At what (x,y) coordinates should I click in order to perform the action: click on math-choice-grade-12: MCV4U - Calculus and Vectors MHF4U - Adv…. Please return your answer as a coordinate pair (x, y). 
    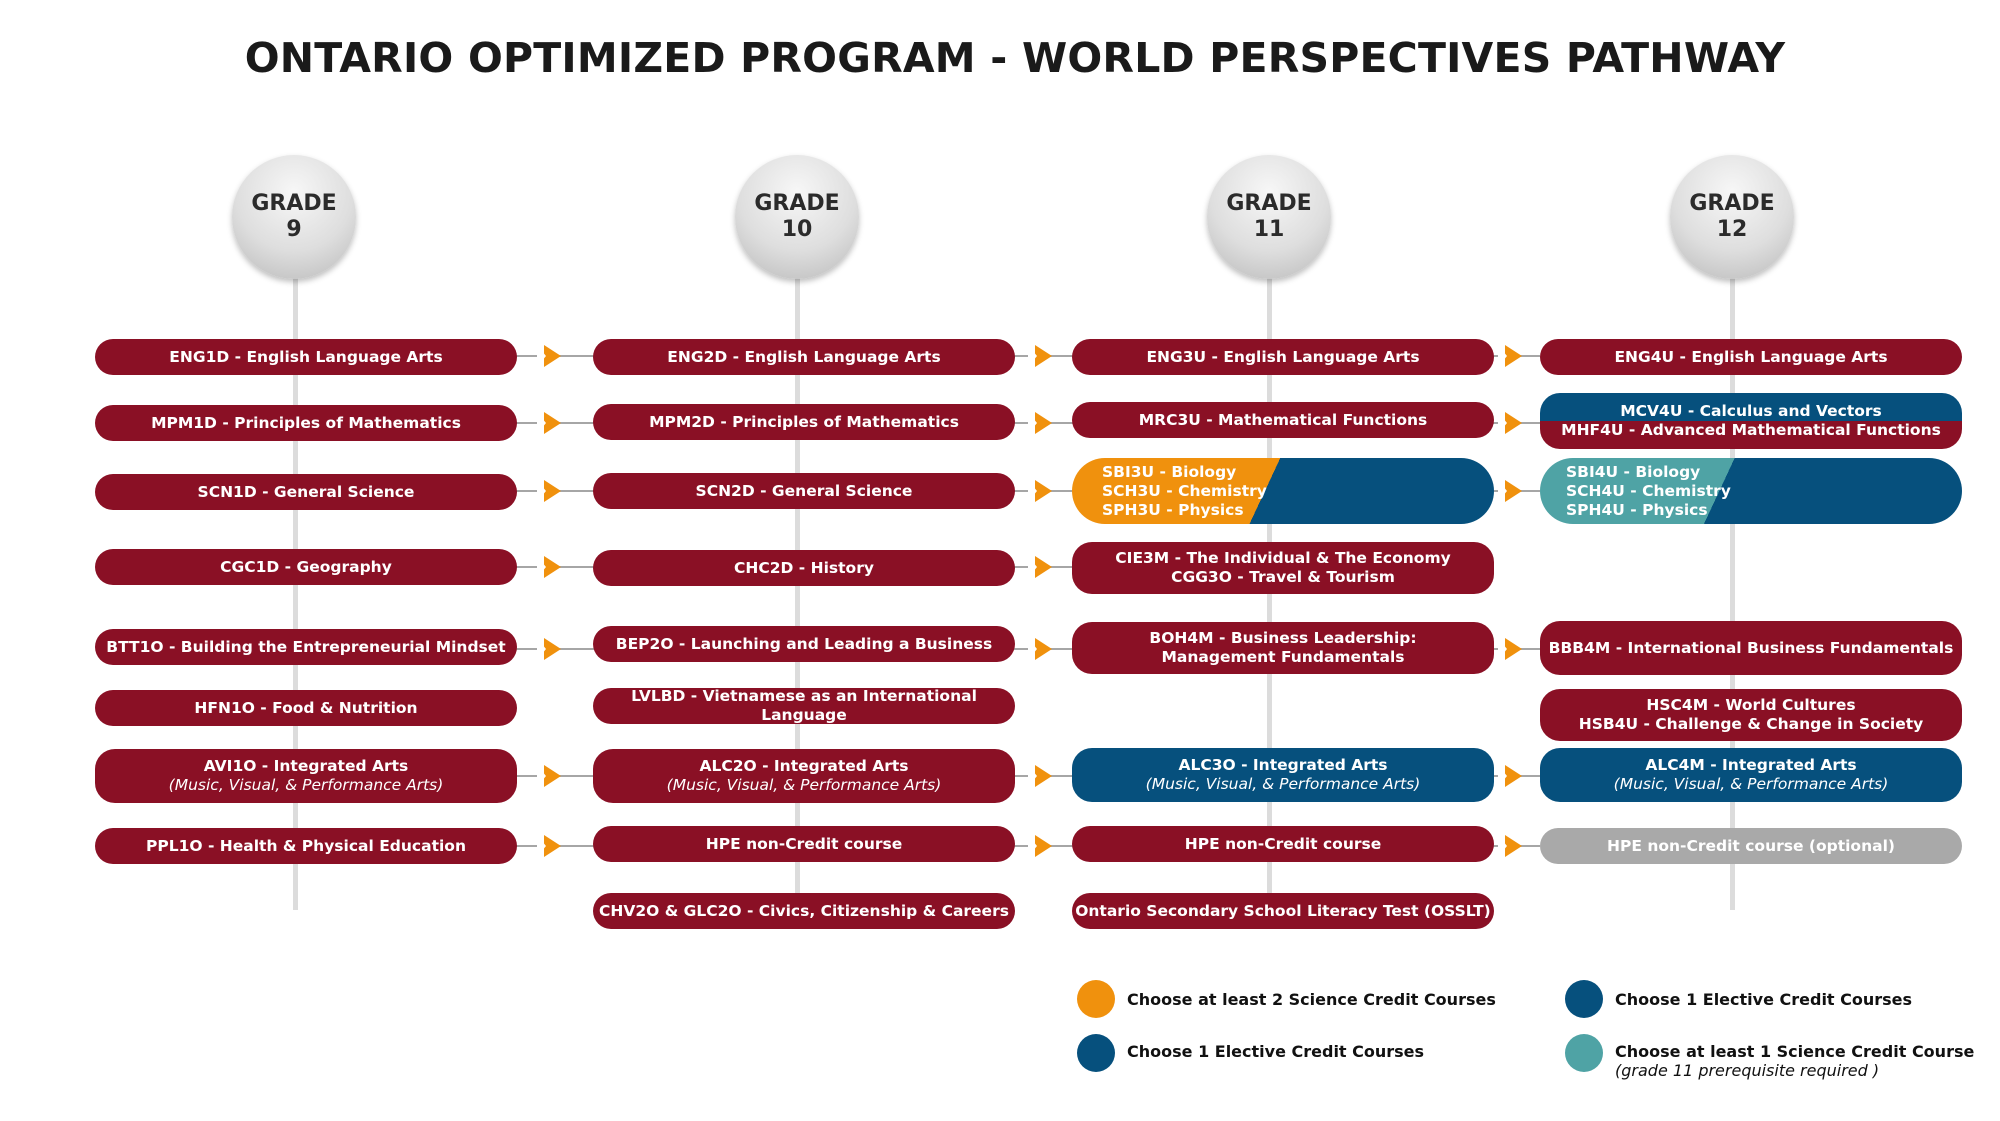
    Looking at the image, I should click on (1751, 421).